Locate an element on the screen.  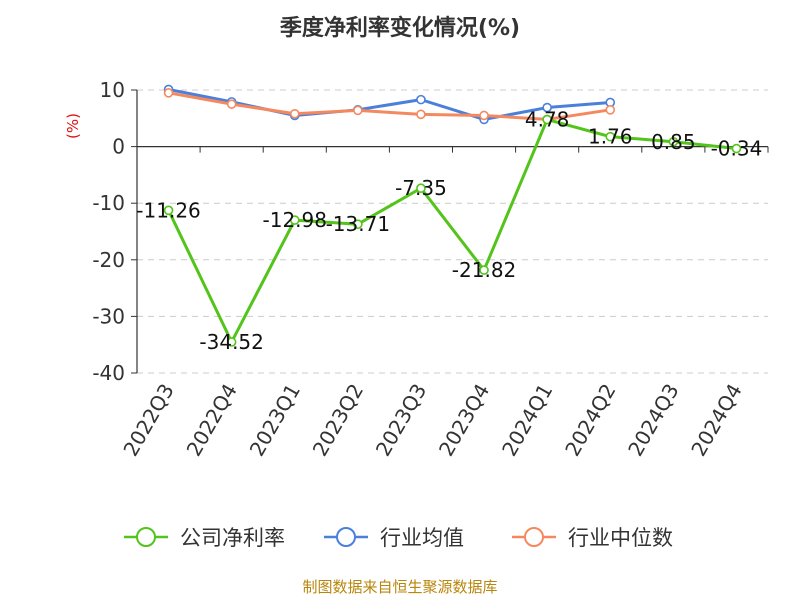
y-tick-label: -10 is located at coordinates (108, 203).